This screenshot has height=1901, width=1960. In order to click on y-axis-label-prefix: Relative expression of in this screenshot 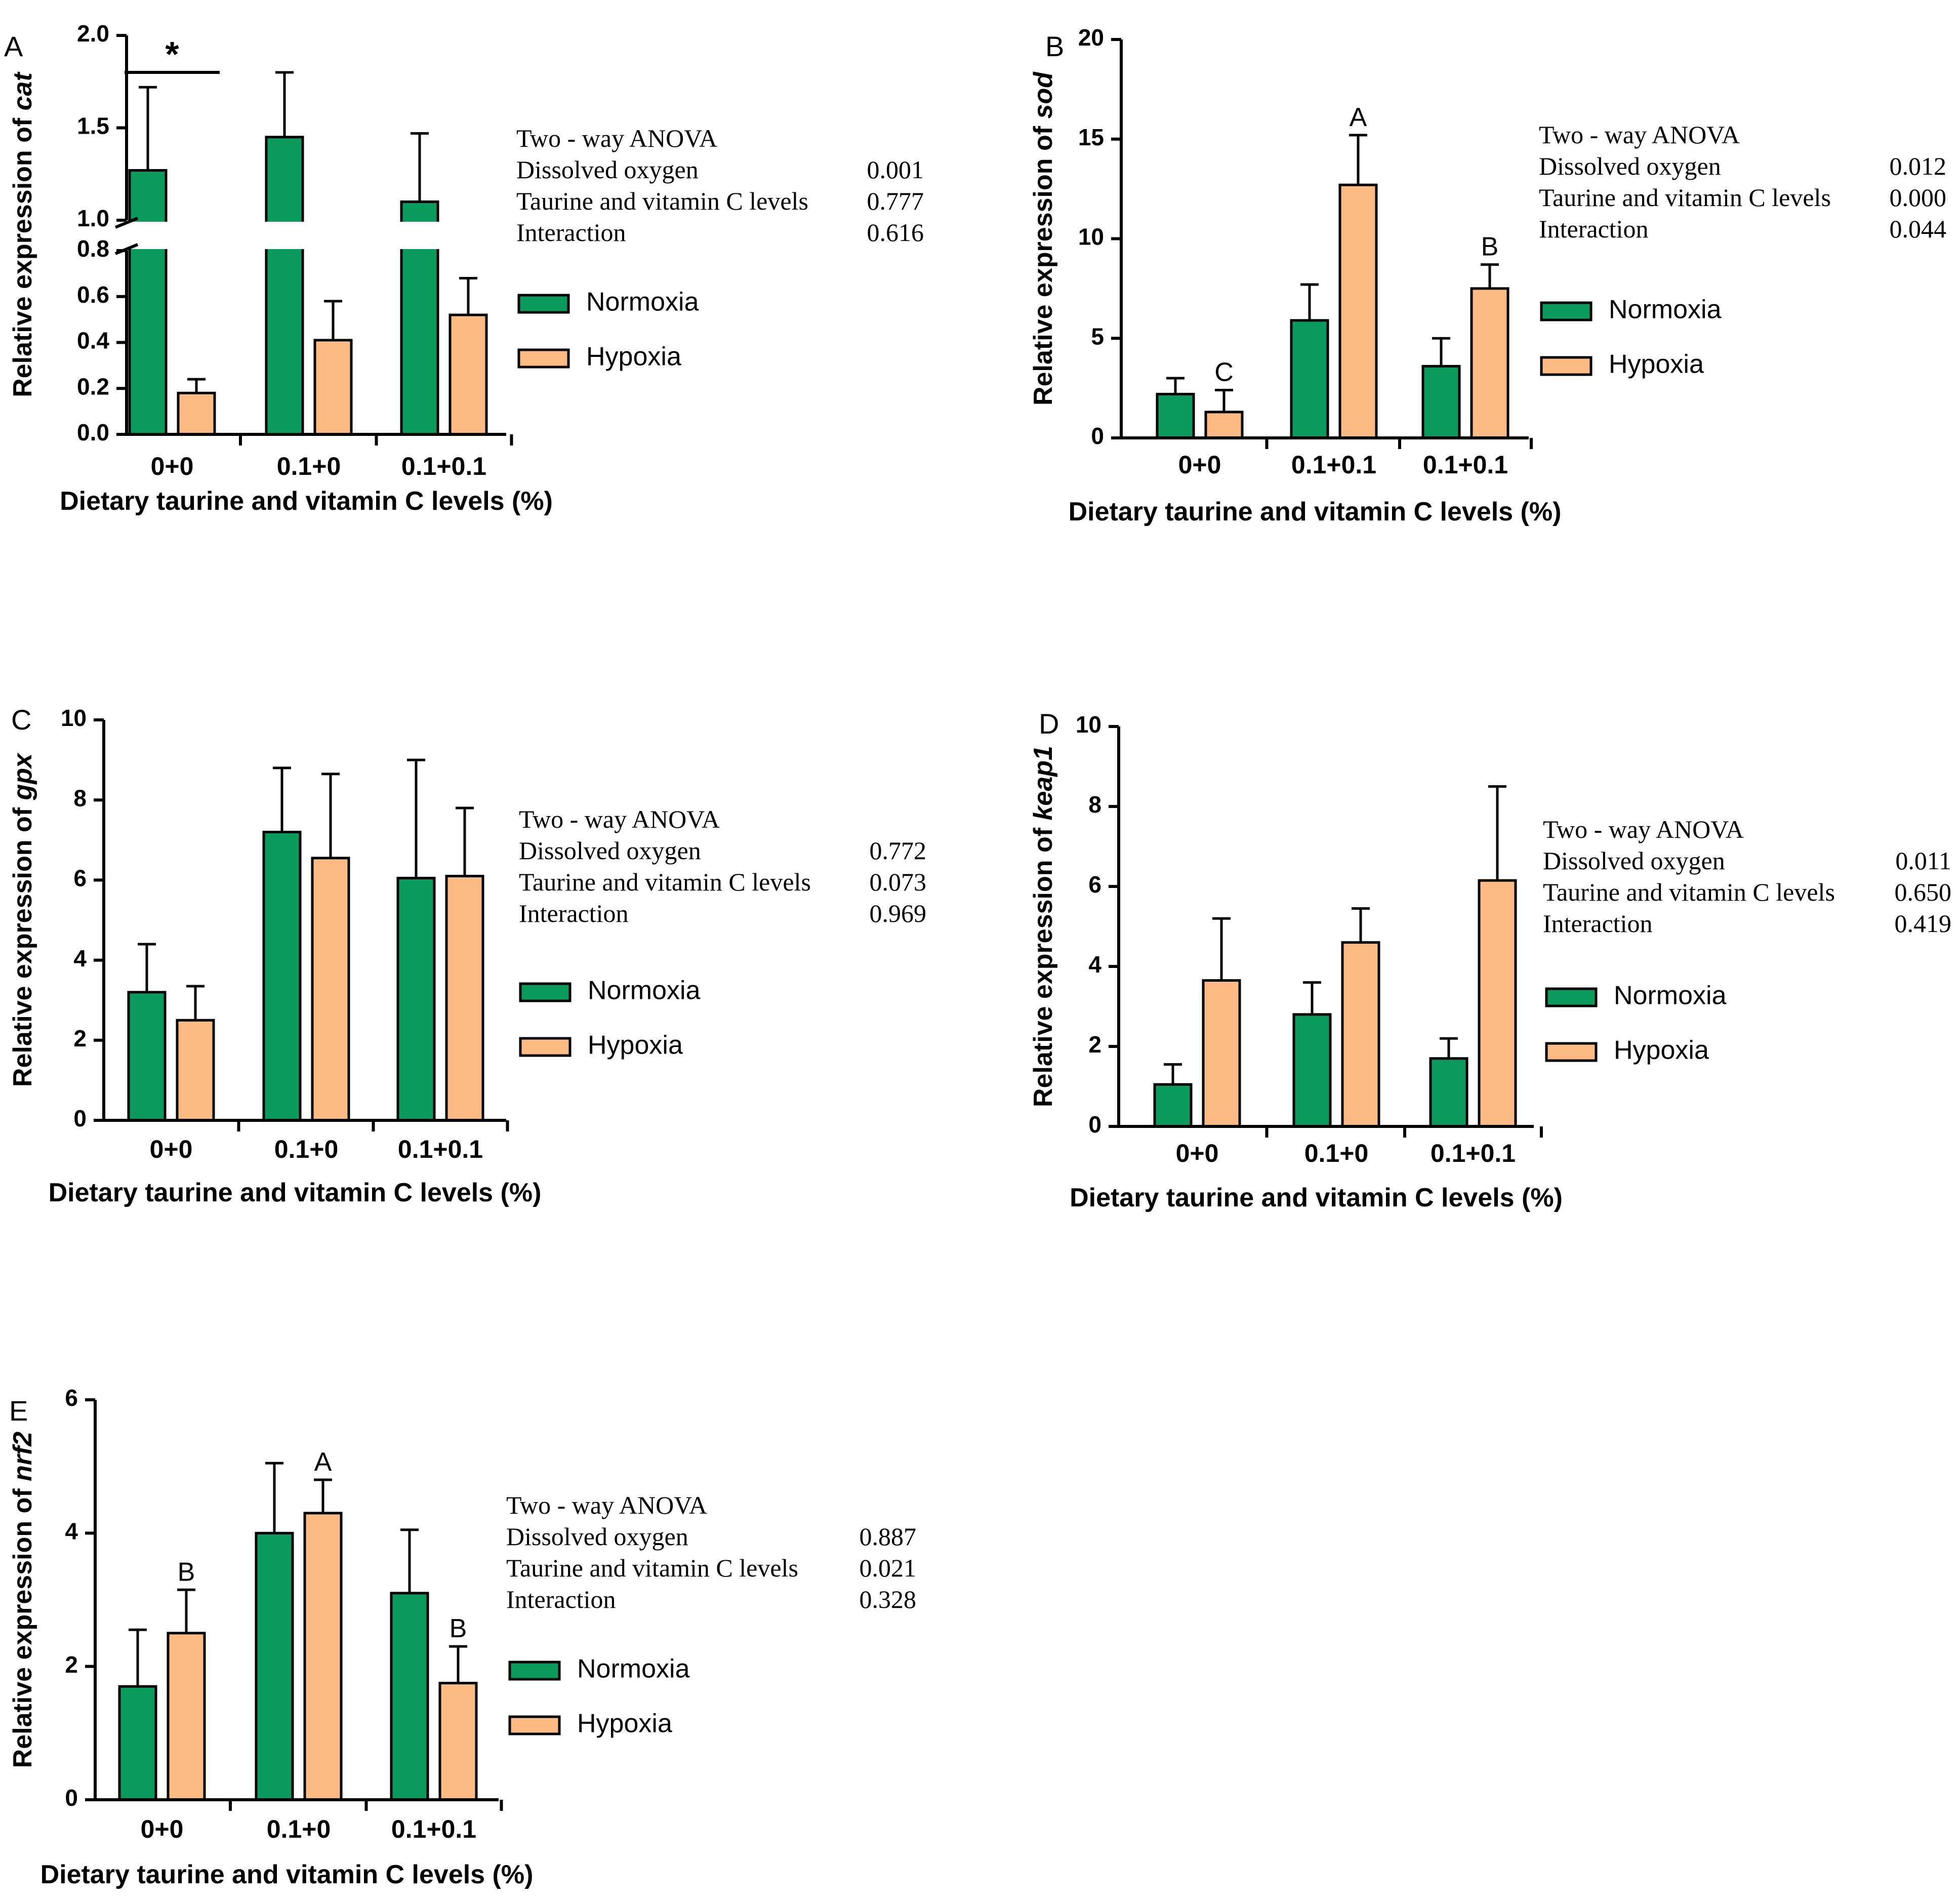, I will do `click(22, 1624)`.